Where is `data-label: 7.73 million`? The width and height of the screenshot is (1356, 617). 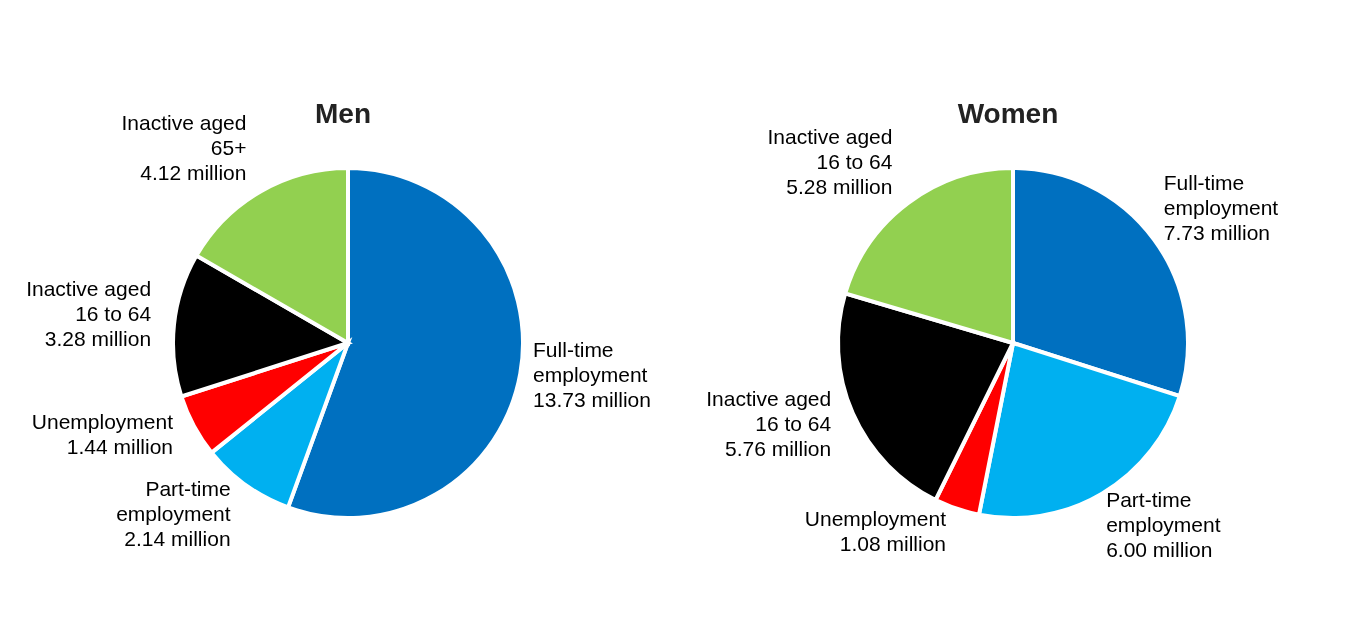
data-label: 7.73 million is located at coordinates (1217, 232).